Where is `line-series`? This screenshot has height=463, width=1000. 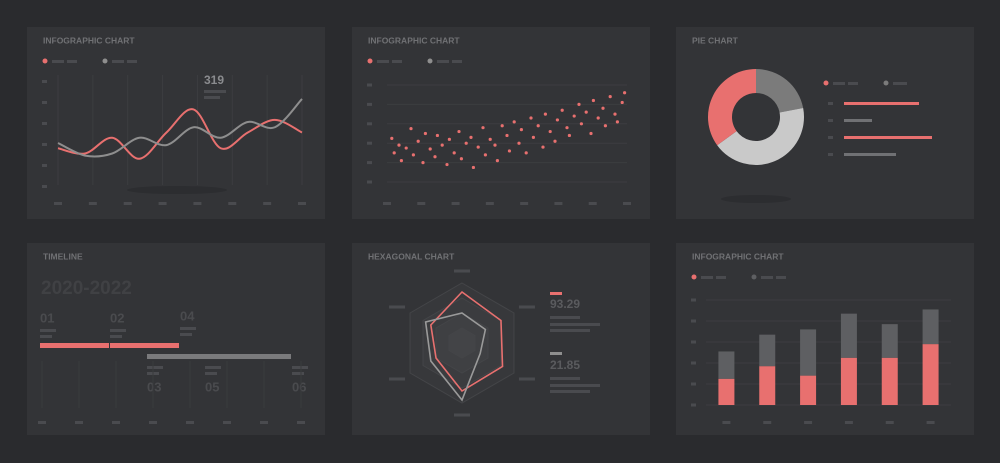
line-series is located at coordinates (180, 128).